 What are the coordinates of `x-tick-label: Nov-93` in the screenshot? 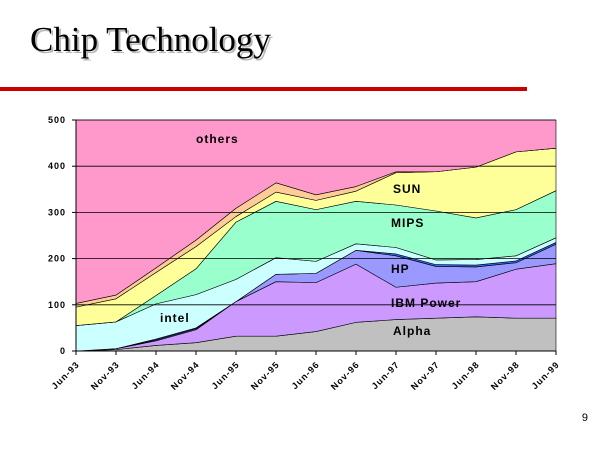 It's located at (105, 375).